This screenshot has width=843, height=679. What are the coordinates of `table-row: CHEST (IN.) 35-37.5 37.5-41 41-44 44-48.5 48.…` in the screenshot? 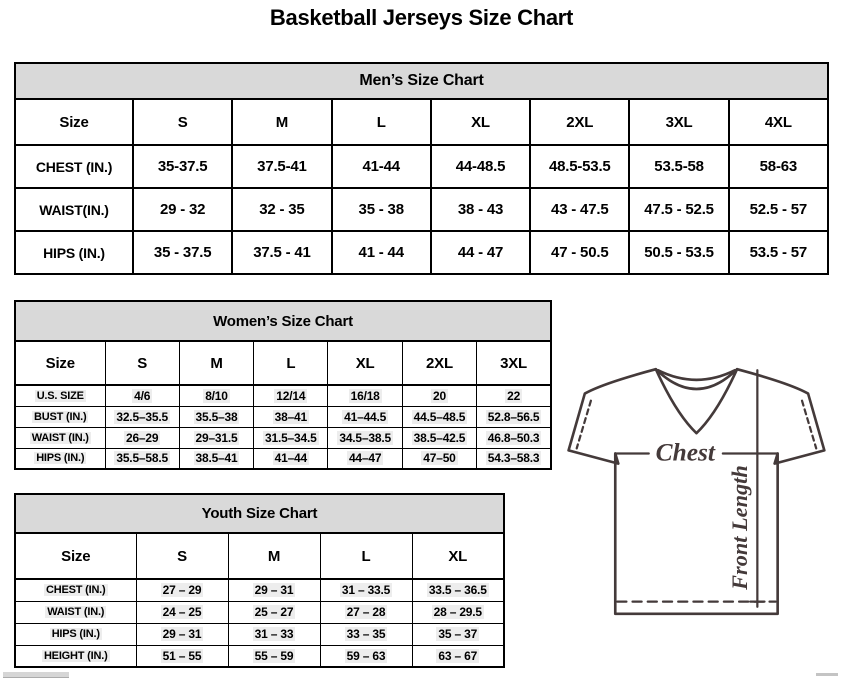 It's located at (422, 166).